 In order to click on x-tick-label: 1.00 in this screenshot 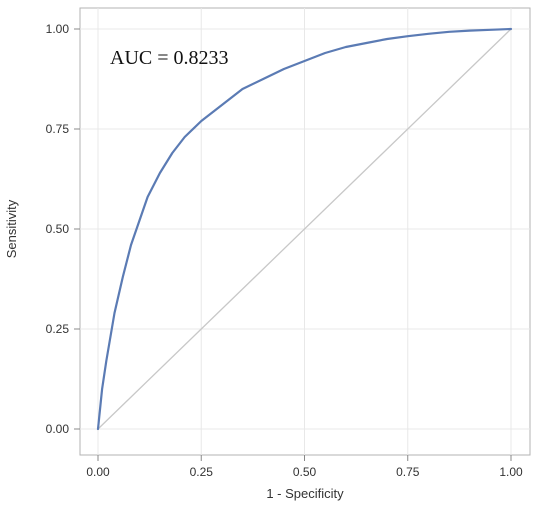, I will do `click(511, 472)`.